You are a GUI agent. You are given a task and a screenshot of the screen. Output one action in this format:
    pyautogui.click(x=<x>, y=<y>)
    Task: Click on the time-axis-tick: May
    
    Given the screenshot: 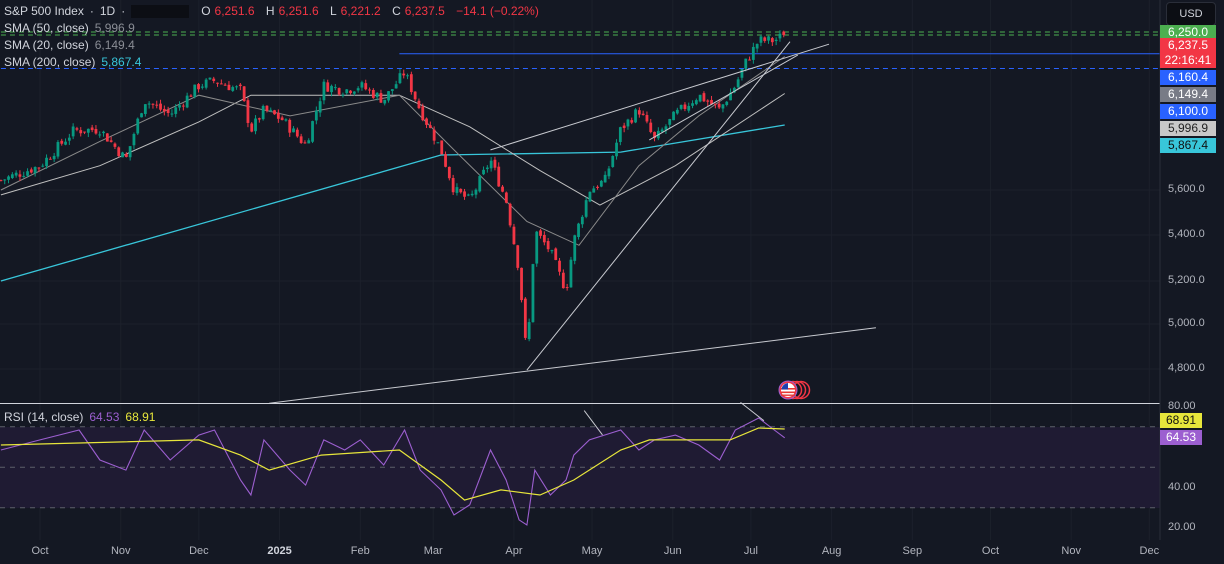 What is the action you would take?
    pyautogui.click(x=592, y=551)
    